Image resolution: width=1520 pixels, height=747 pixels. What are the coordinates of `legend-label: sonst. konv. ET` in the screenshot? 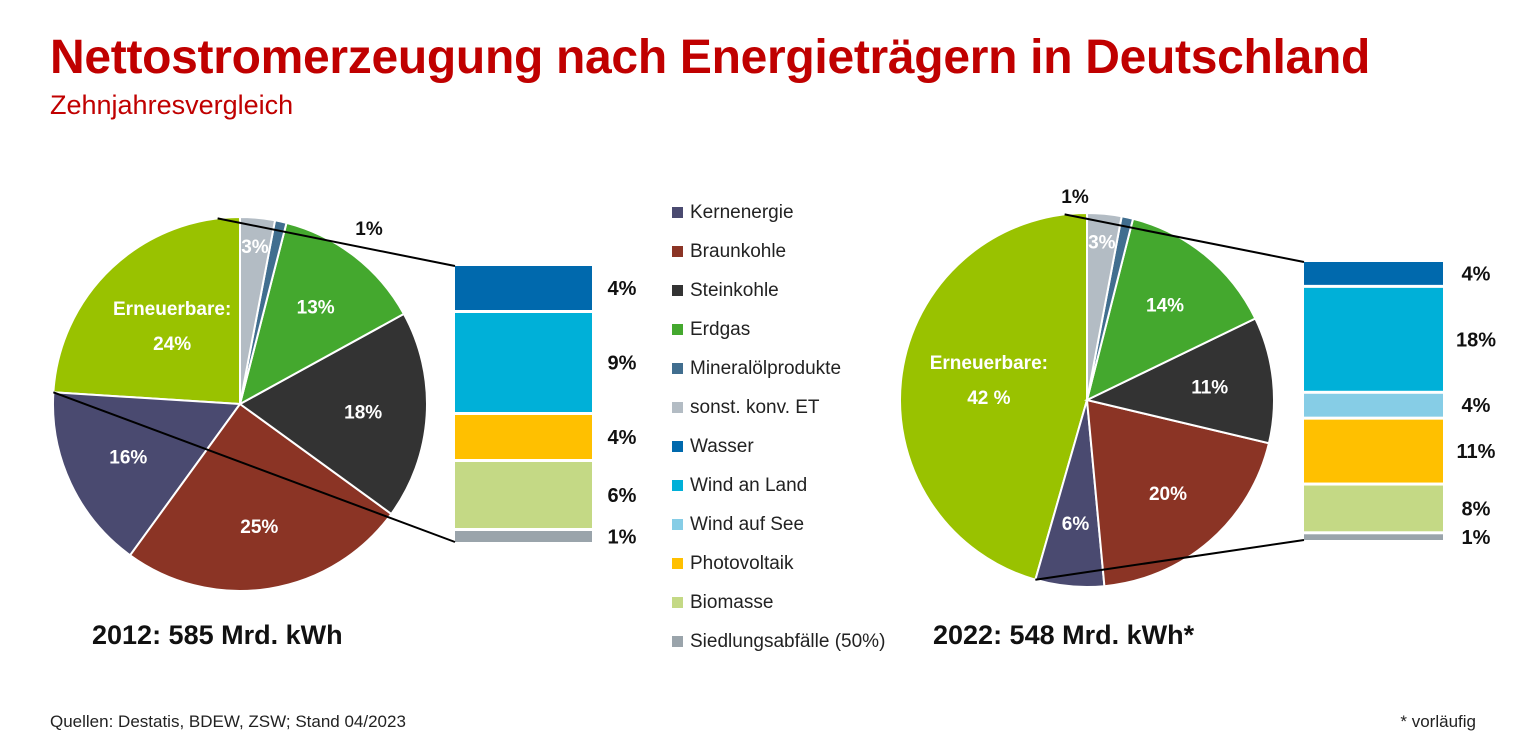 It's located at (755, 407).